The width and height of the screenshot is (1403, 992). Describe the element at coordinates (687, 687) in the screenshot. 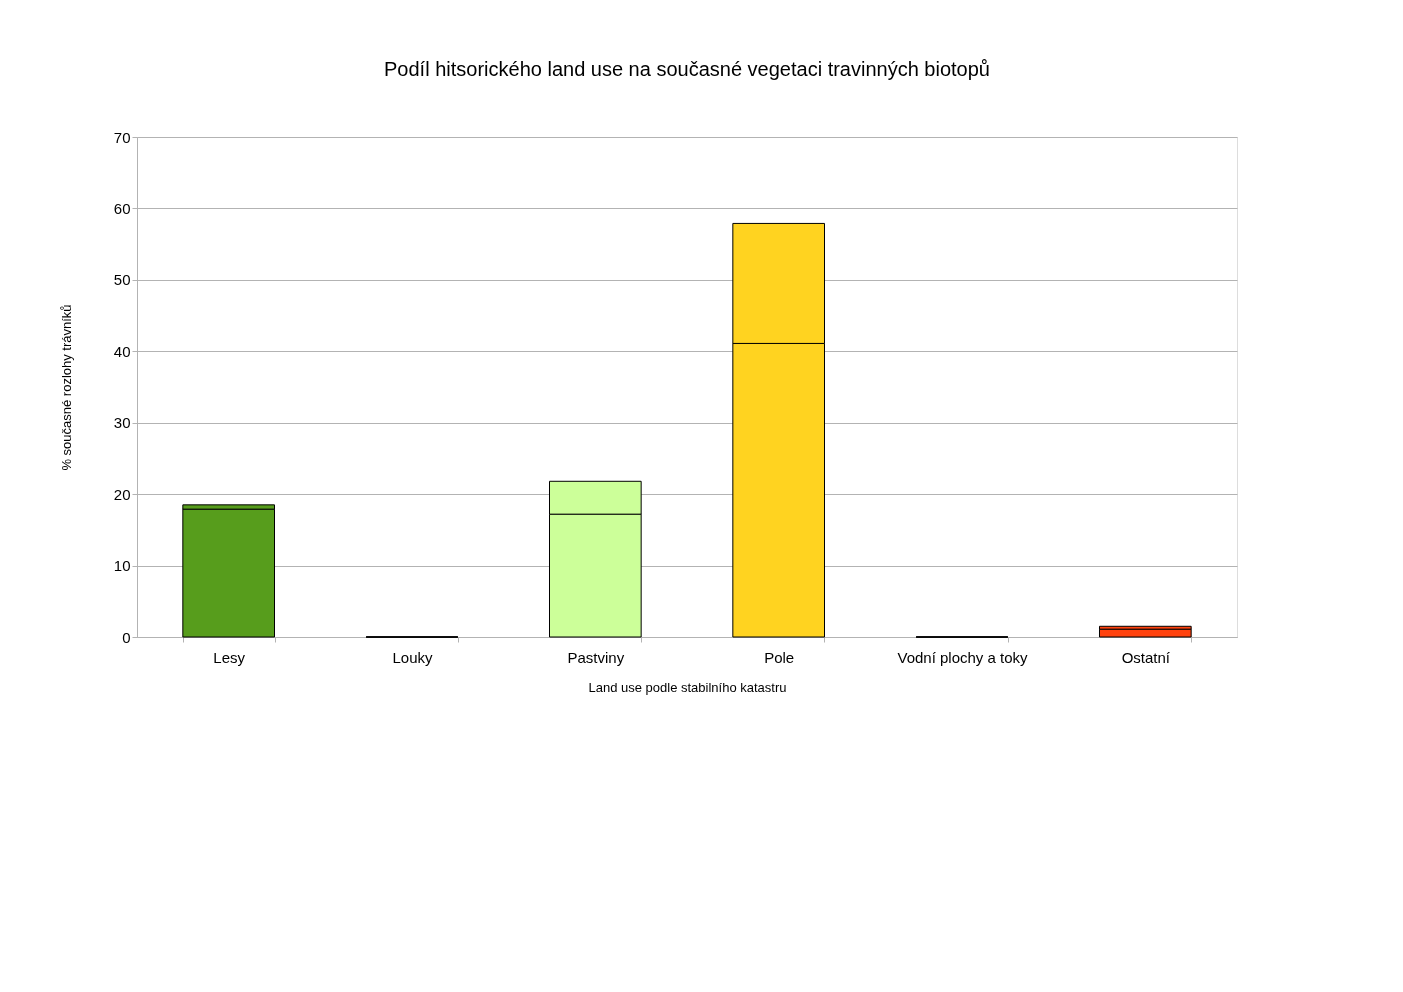

I see `x-axis-title: Land use podle stabilního katastru` at that location.